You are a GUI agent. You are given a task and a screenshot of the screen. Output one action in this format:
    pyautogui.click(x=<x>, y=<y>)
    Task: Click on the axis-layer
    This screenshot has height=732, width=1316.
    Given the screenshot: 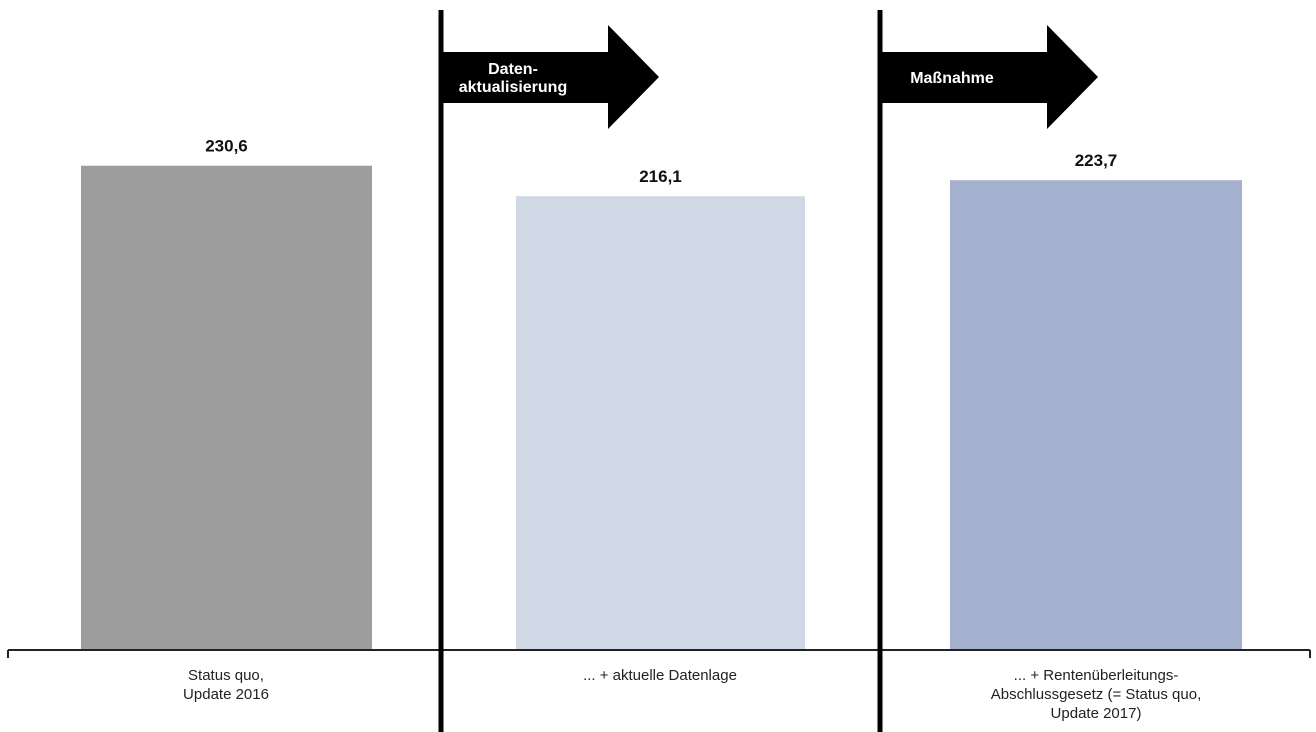 What is the action you would take?
    pyautogui.click(x=659, y=653)
    